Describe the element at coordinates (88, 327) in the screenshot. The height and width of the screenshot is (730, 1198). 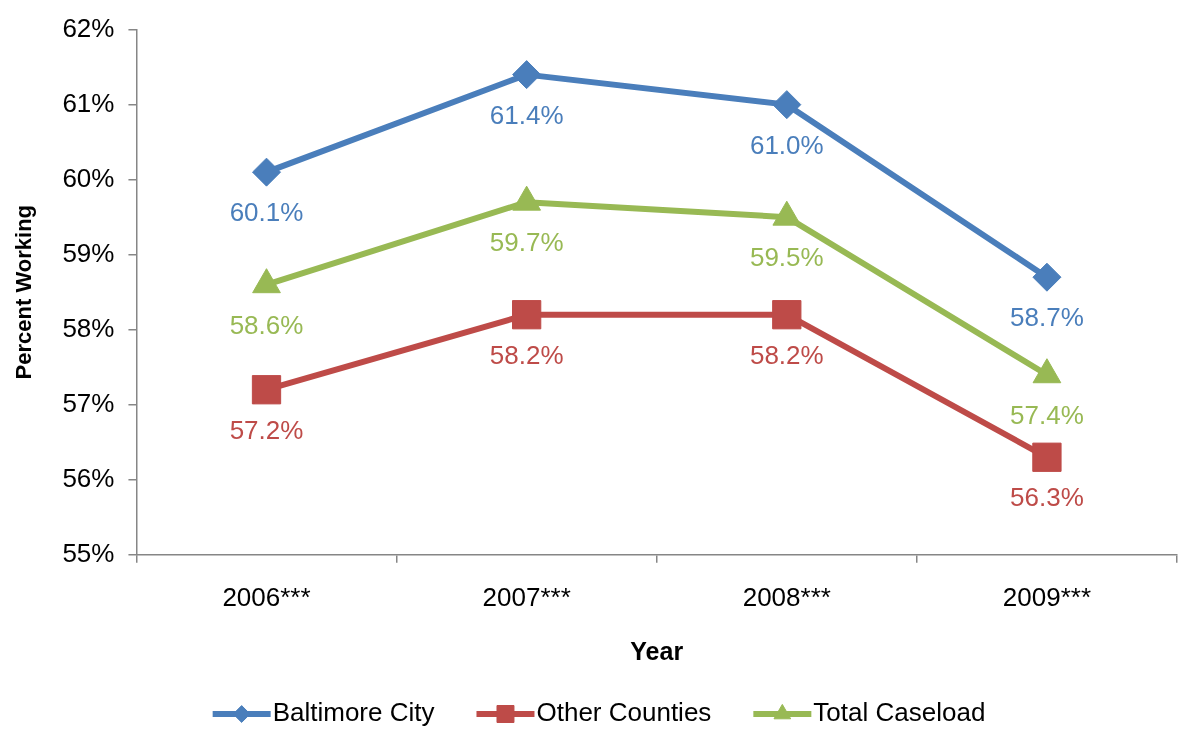
I see `y-tick-label: 58%` at that location.